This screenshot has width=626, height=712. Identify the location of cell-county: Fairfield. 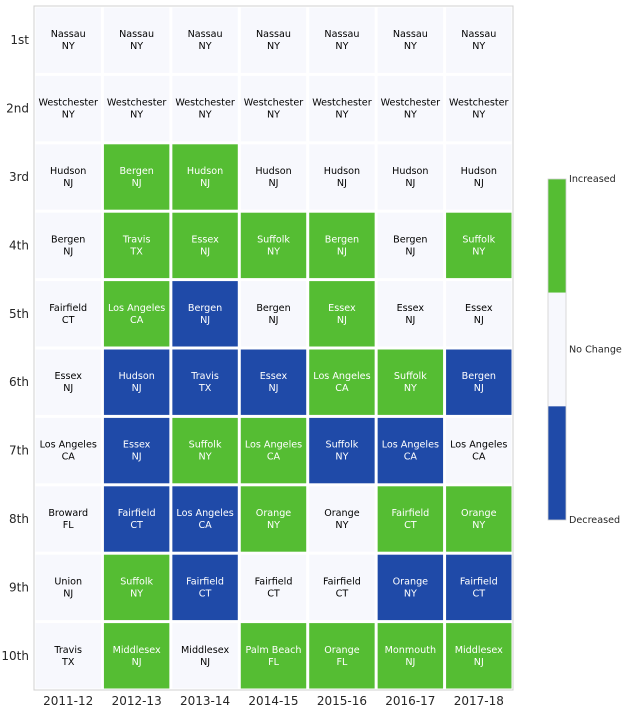
(479, 581).